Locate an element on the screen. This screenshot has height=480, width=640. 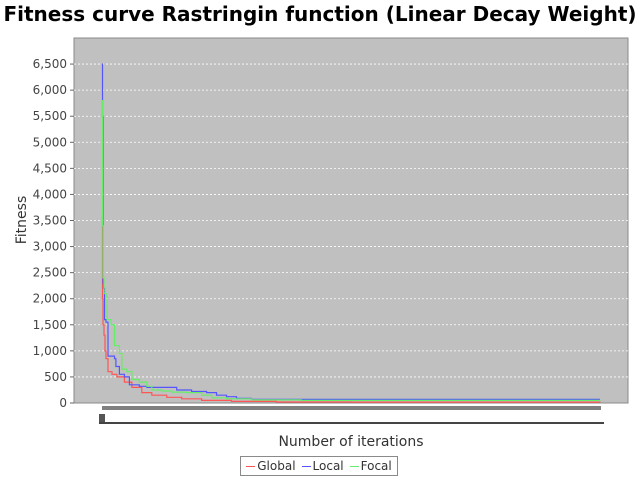
y-tick-label: 0 is located at coordinates (63, 403).